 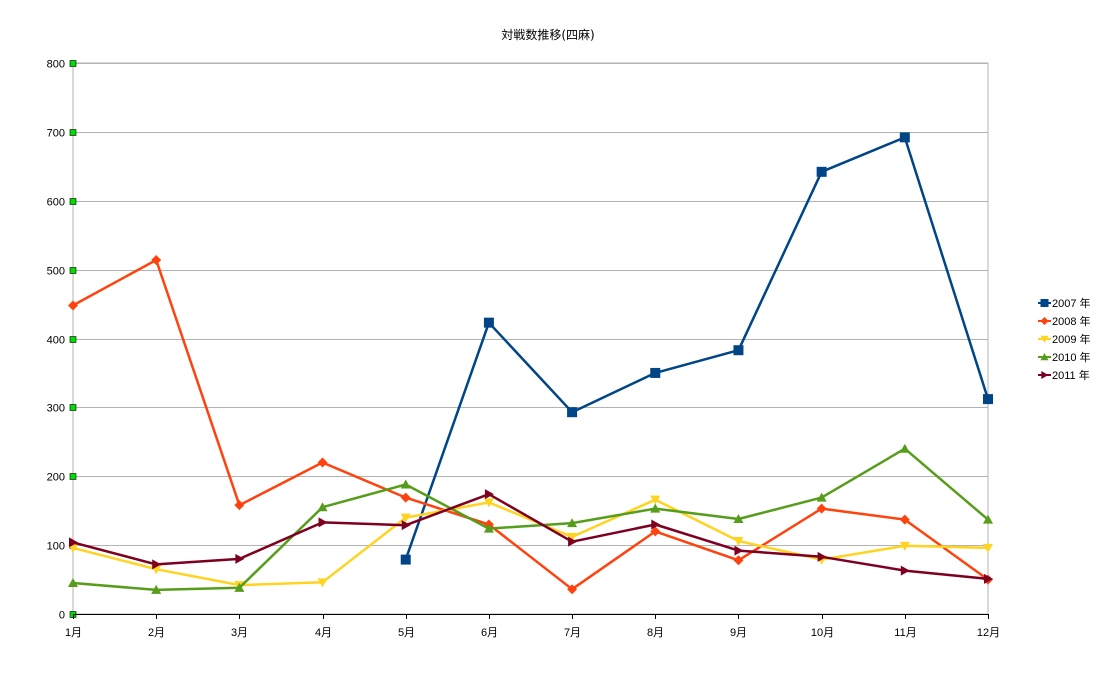 I want to click on chart-title: 対戦数推移(四麻), so click(x=547, y=34).